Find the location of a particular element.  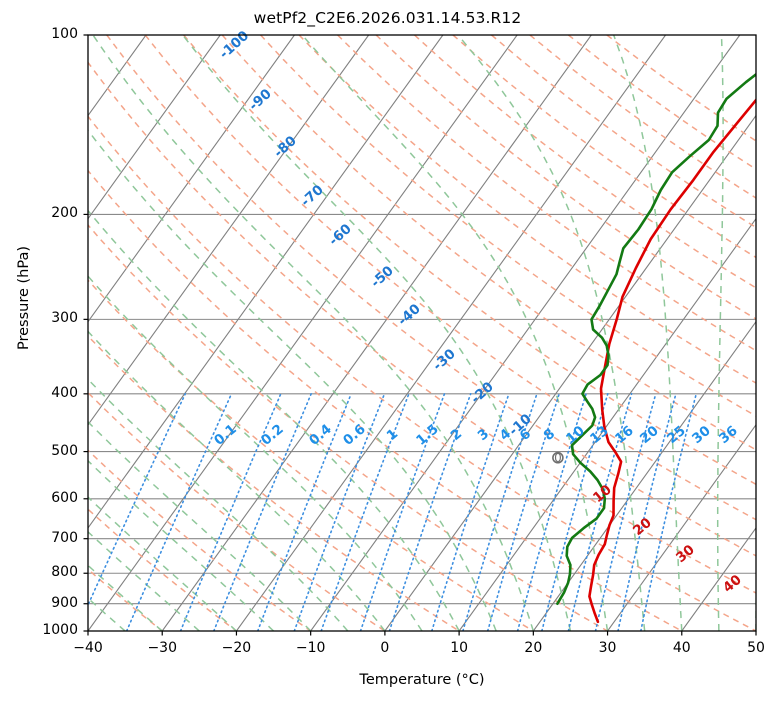

y-tick-label: 400 is located at coordinates (64, 392).